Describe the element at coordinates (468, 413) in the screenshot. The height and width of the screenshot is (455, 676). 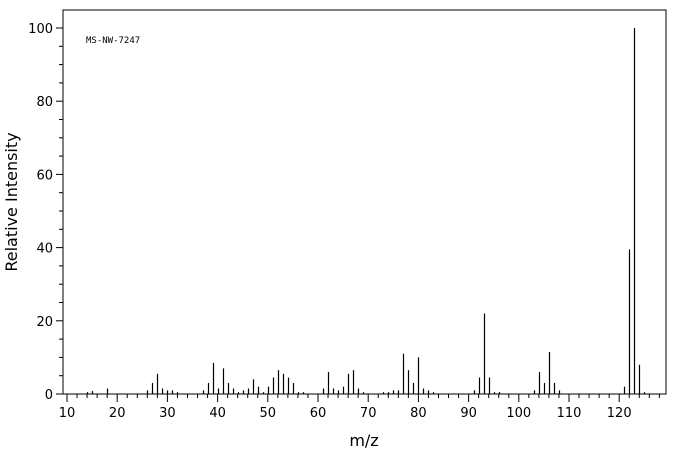
I see `x-tick-label: 90` at that location.